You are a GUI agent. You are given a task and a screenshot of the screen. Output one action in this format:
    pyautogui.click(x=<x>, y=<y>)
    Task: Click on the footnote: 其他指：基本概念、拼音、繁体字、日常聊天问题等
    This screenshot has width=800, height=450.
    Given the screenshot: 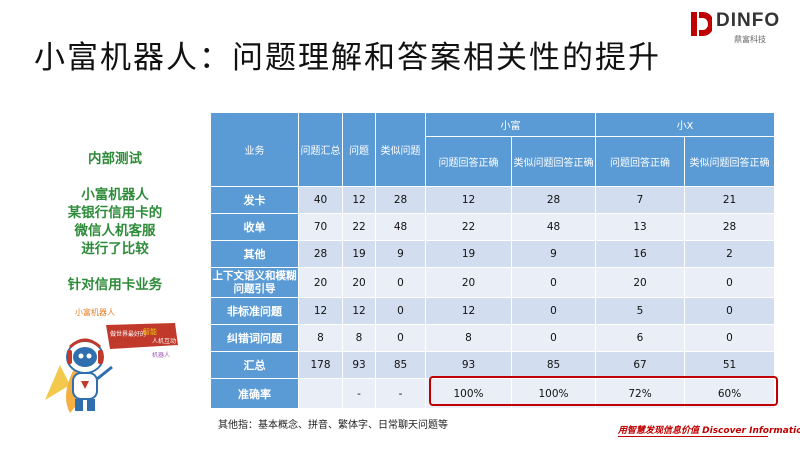 What is the action you would take?
    pyautogui.click(x=333, y=425)
    